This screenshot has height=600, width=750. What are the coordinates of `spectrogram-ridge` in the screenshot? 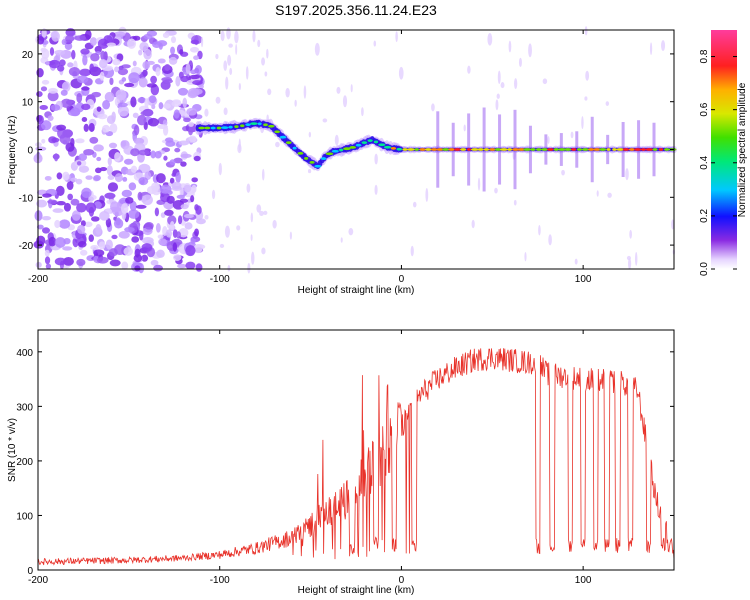 It's located at (435, 149).